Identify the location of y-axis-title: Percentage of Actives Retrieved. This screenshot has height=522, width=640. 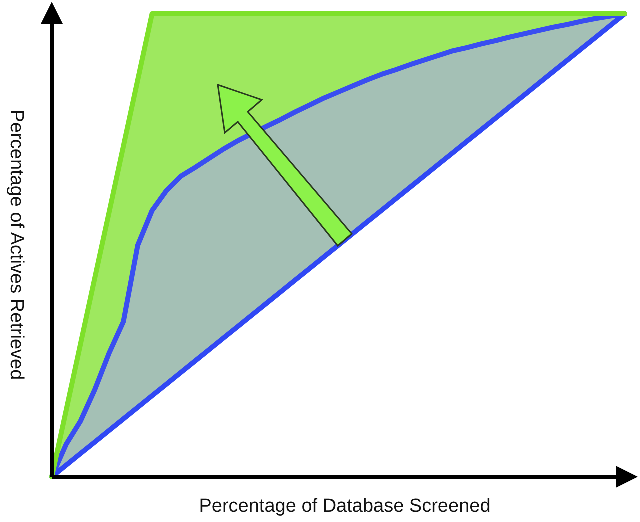
(16, 245).